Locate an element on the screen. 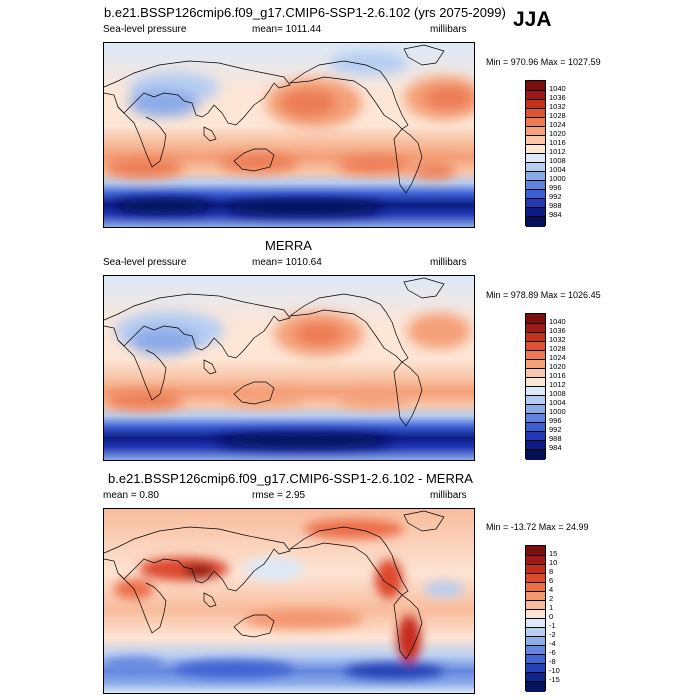  colorbar-tick-label: 6 is located at coordinates (551, 580).